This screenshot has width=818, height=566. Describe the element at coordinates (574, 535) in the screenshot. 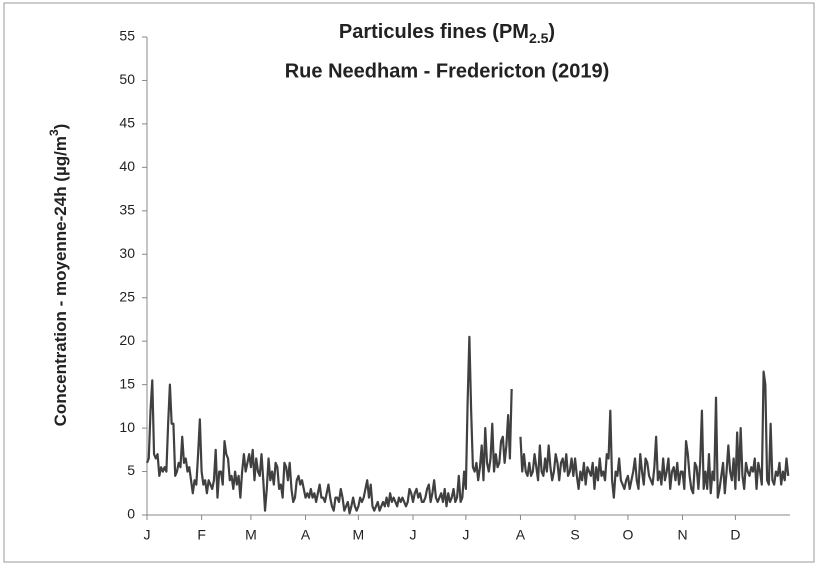

I see `x-tick-label: S` at that location.